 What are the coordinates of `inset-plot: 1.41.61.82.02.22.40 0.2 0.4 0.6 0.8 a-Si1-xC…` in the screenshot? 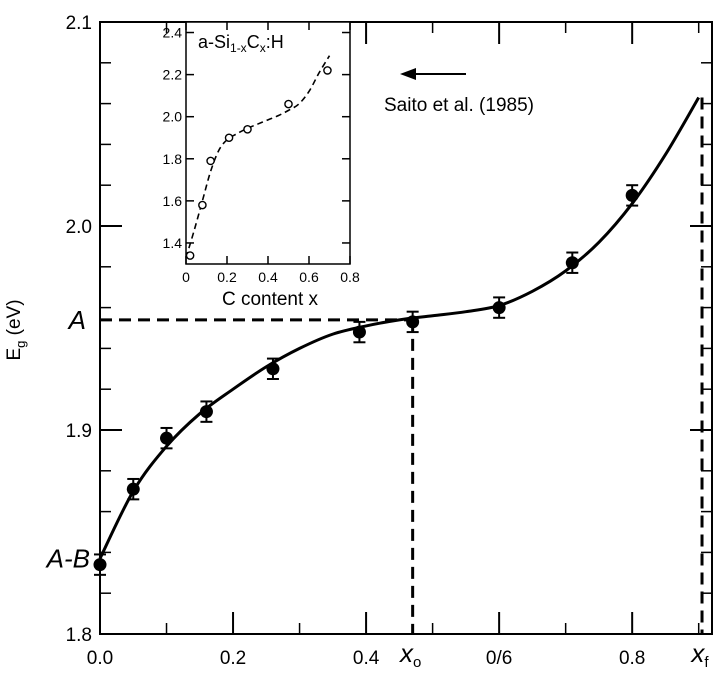 It's located at (261, 165).